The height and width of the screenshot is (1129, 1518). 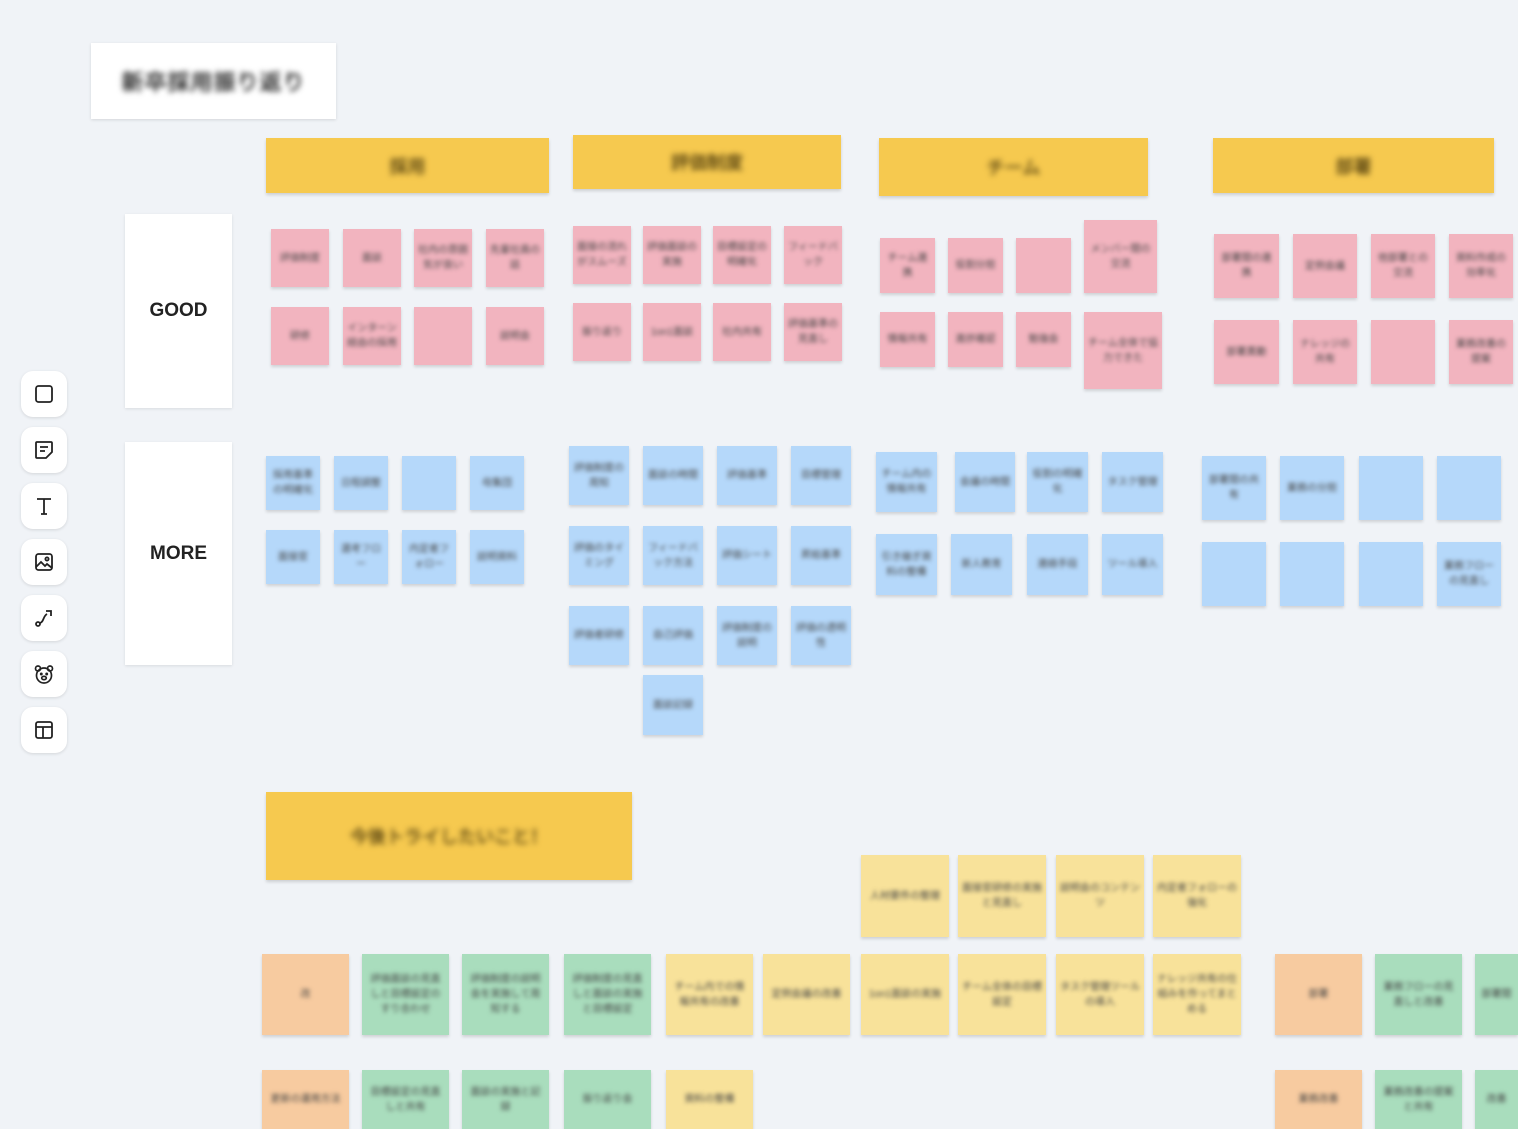 What do you see at coordinates (1013, 167) in the screenshot?
I see `column-header: チーム` at bounding box center [1013, 167].